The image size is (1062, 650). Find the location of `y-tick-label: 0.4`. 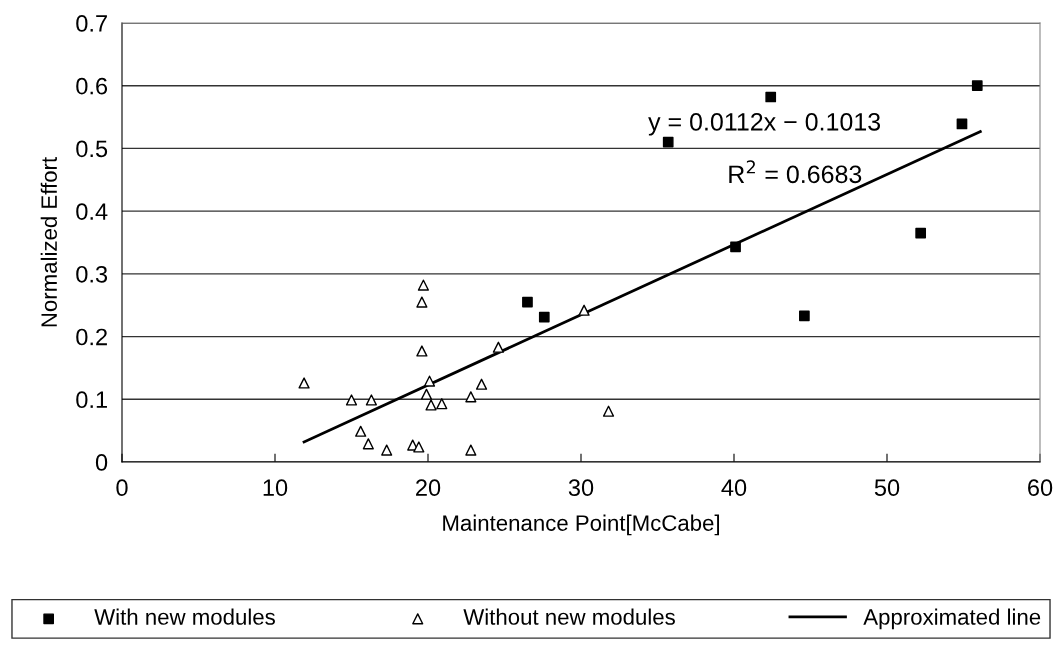

y-tick-label: 0.4 is located at coordinates (92, 211).